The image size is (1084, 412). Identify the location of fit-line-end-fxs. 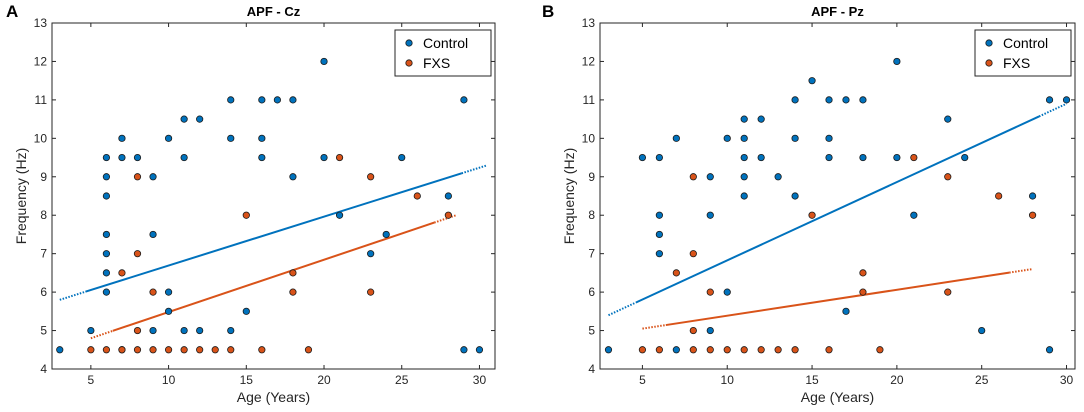
(445, 219).